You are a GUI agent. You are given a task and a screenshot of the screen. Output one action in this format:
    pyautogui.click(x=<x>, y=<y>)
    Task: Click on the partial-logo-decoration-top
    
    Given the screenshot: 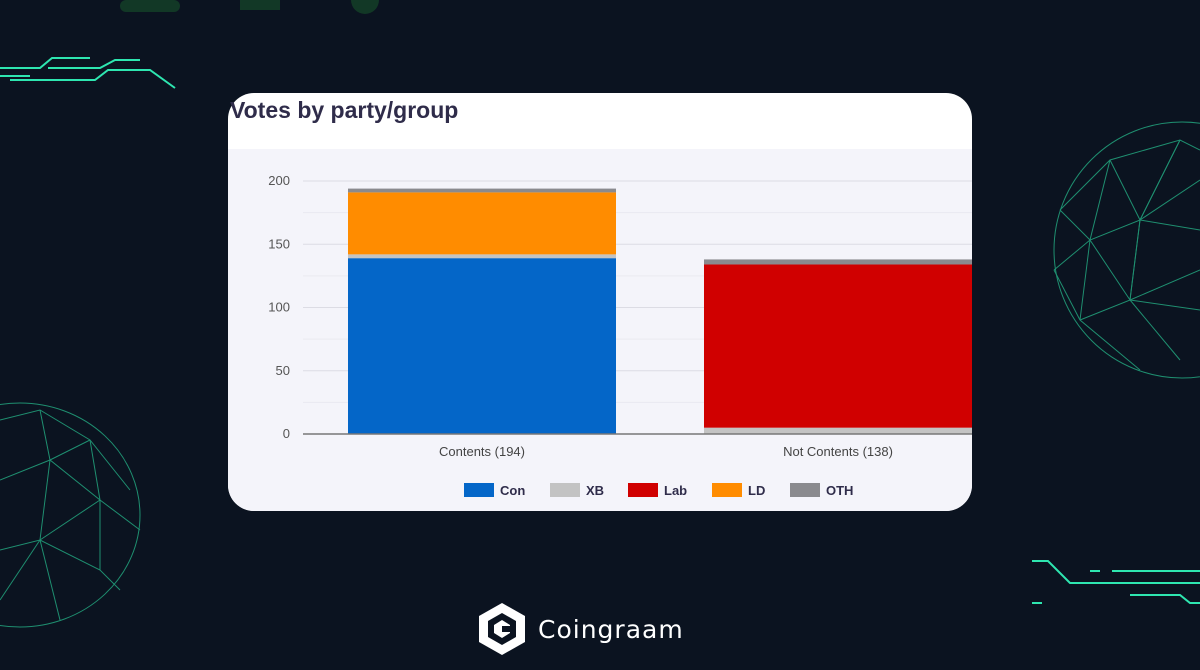 What is the action you would take?
    pyautogui.click(x=249, y=7)
    